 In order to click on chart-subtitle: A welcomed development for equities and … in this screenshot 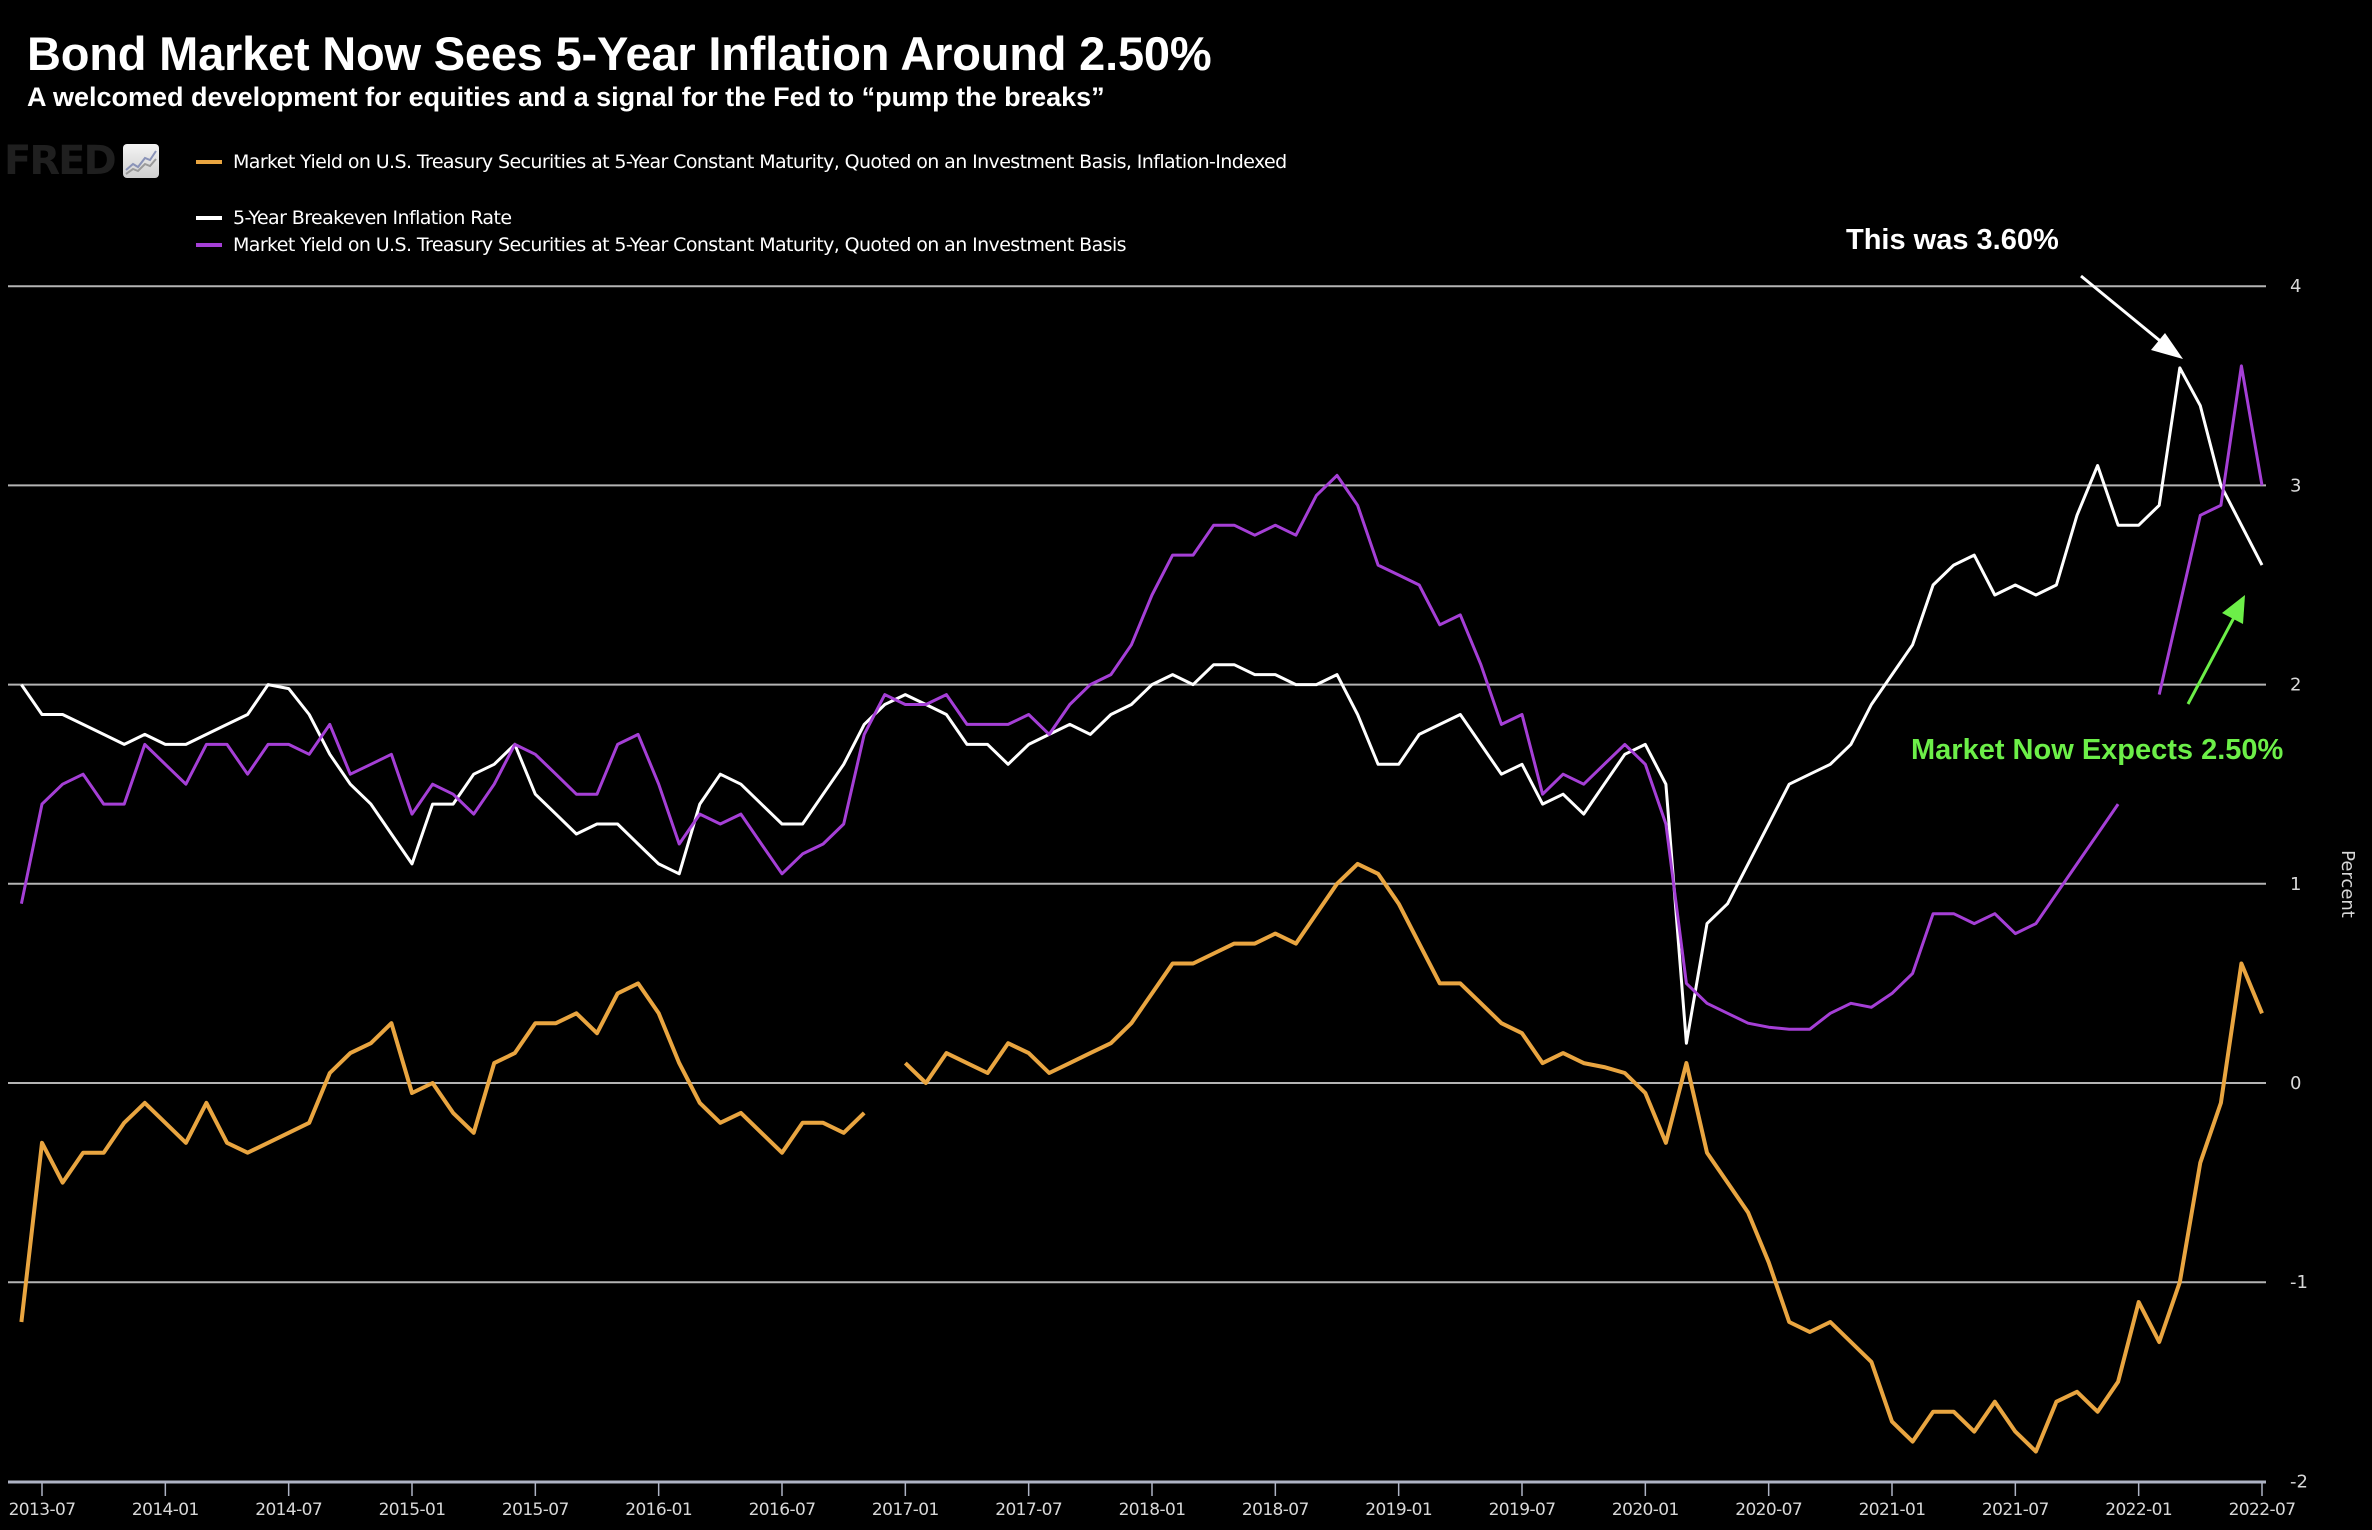, I will do `click(566, 97)`.